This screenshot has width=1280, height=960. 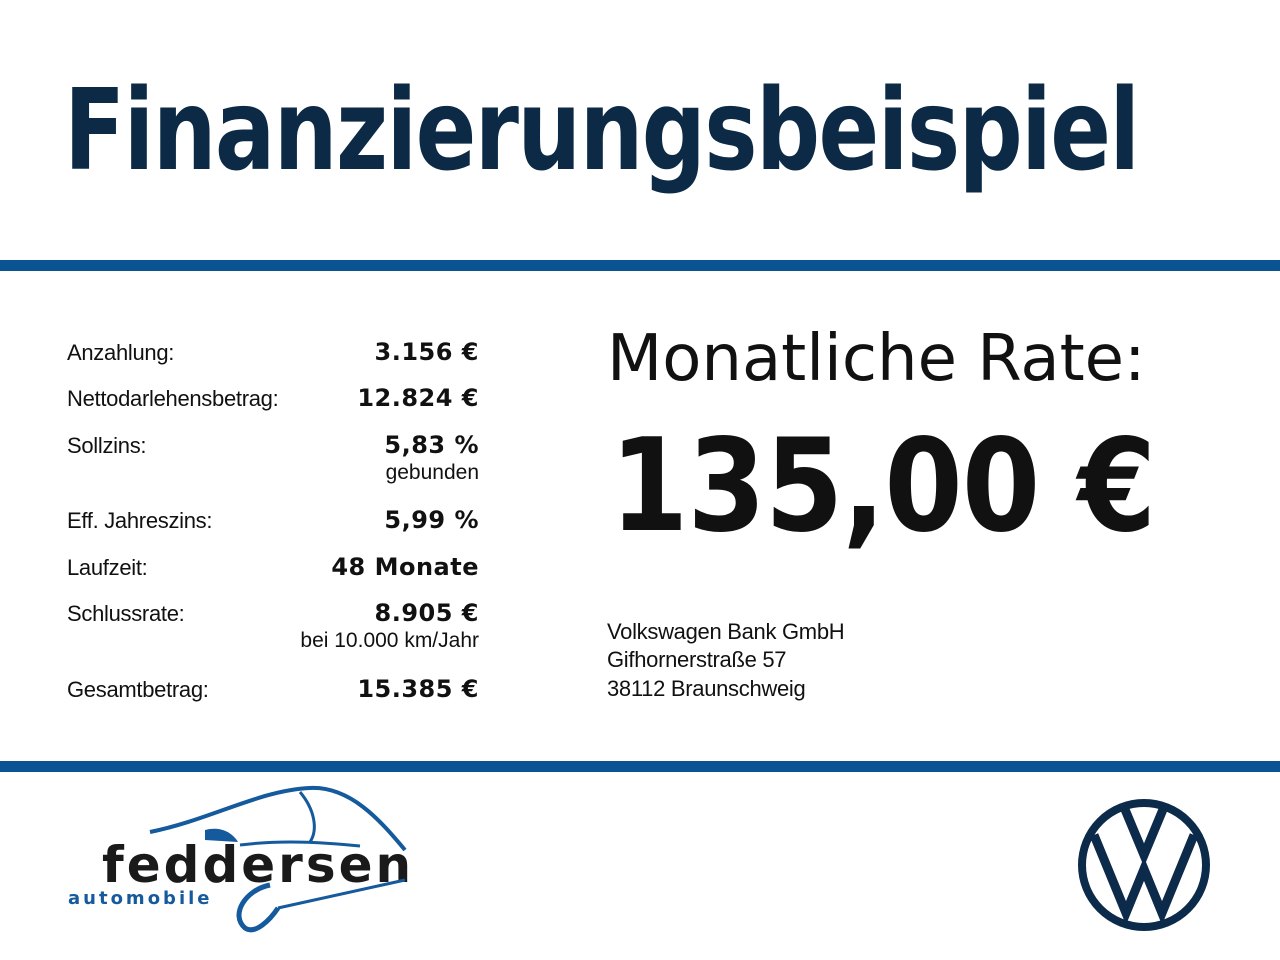 I want to click on detail-note: bei 10.000 km/Jahr, so click(x=389, y=640).